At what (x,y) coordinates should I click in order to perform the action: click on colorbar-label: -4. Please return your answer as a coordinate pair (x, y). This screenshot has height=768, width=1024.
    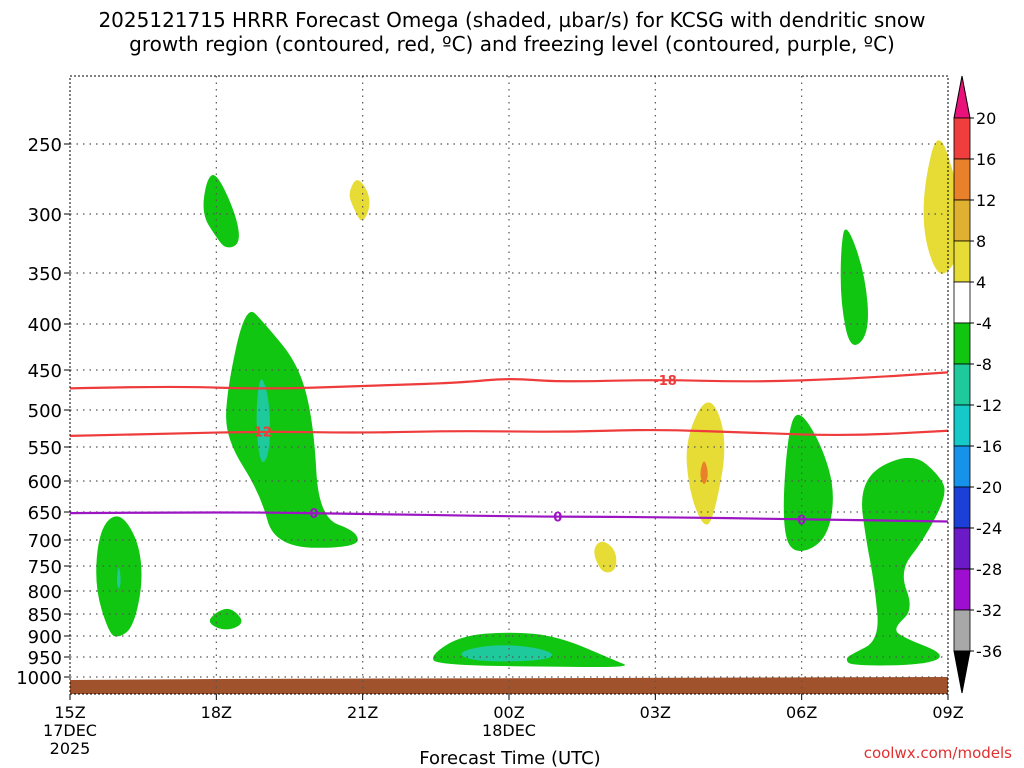
    Looking at the image, I should click on (984, 323).